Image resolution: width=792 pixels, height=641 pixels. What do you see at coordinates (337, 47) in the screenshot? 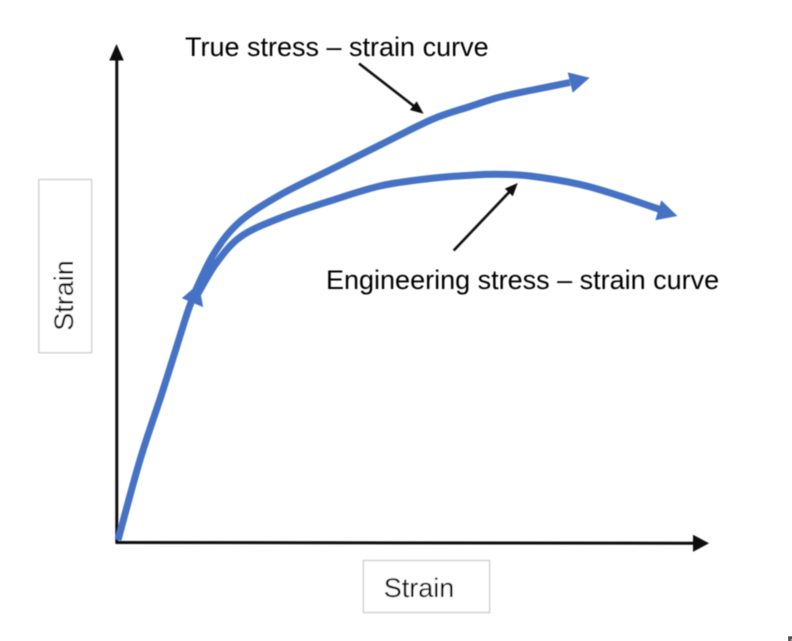
I see `svg-text: True stress – strain curve` at bounding box center [337, 47].